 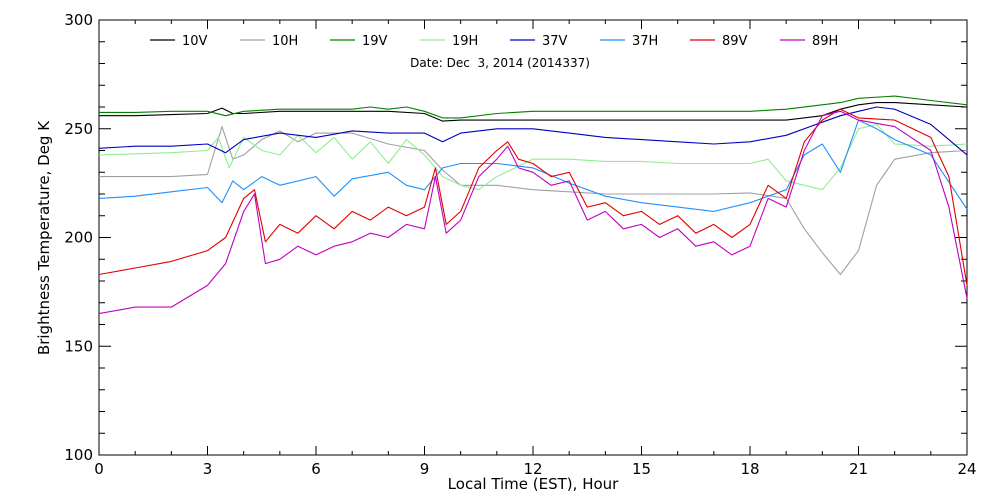 What do you see at coordinates (533, 112) in the screenshot?
I see `series-line-10v` at bounding box center [533, 112].